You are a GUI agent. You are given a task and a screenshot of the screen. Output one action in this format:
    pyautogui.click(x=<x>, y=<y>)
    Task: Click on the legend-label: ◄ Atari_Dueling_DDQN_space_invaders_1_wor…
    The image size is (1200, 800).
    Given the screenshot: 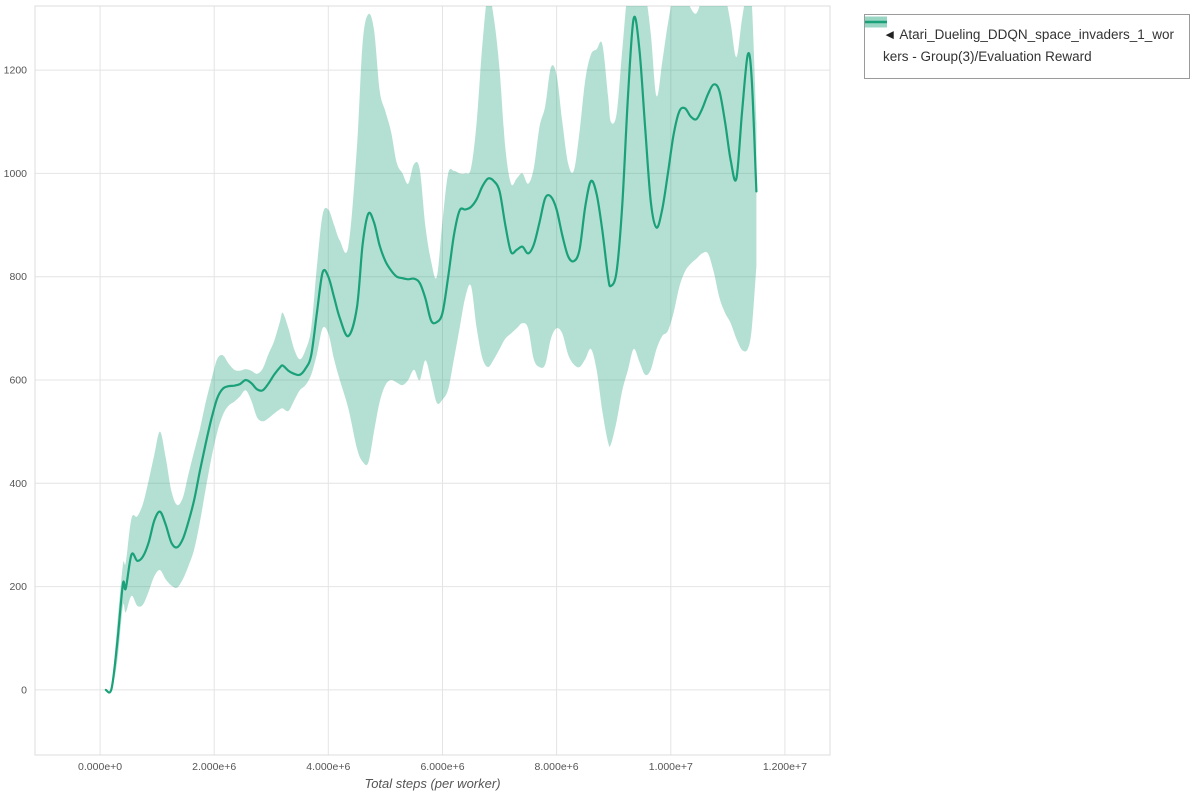 What is the action you would take?
    pyautogui.click(x=1031, y=46)
    